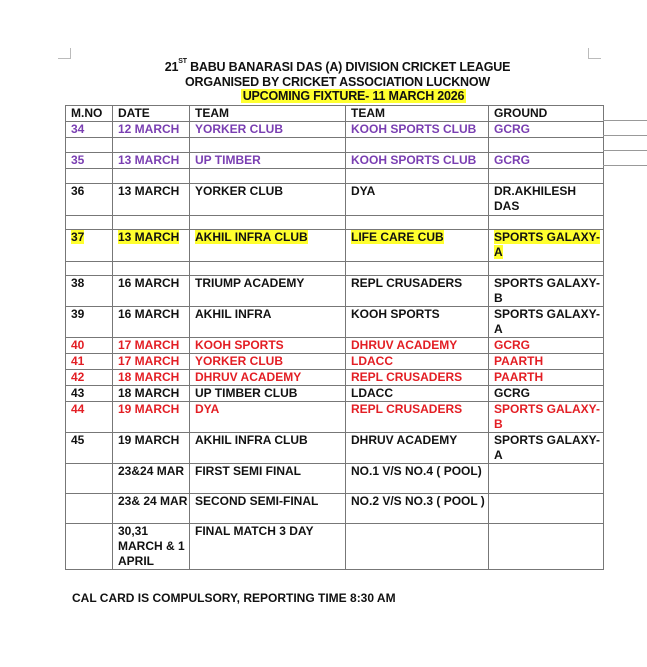  I want to click on match-number-text: 40, so click(78, 345).